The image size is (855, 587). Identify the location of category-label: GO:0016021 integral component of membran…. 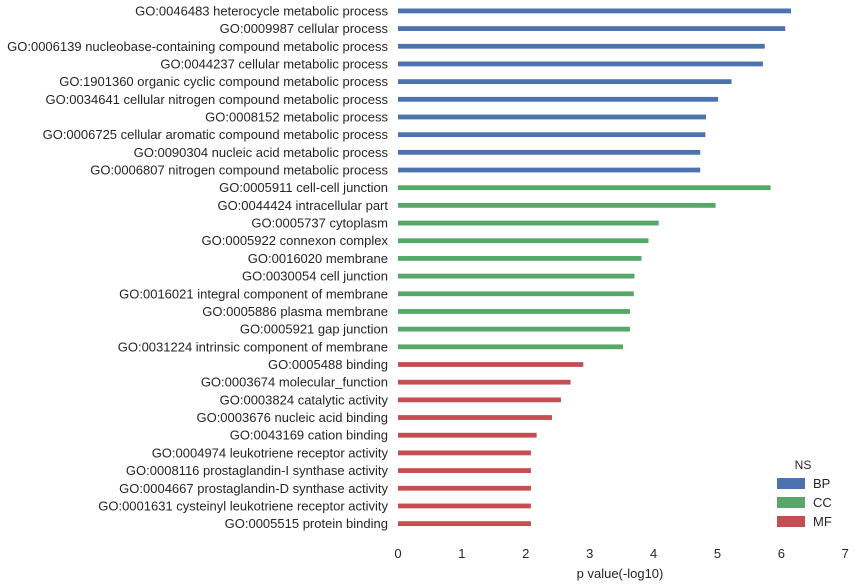
(253, 293).